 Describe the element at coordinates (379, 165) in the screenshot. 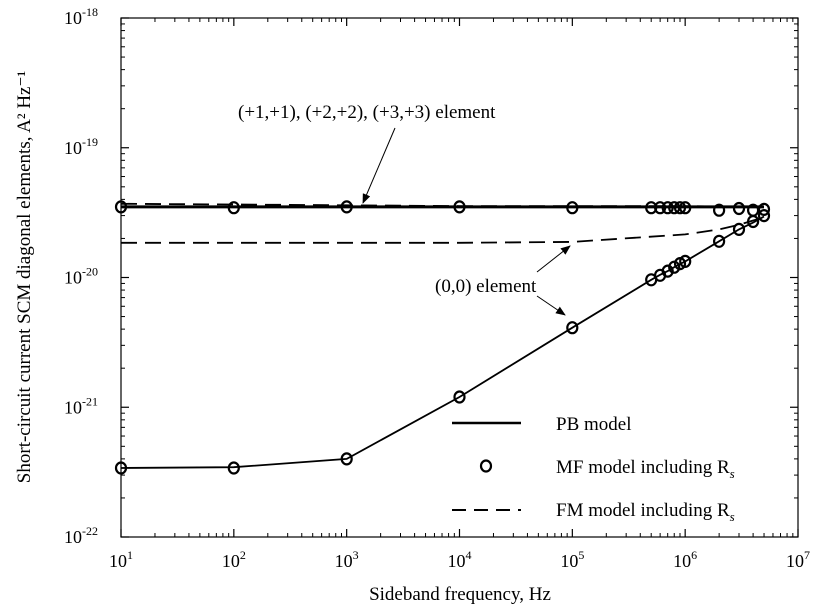

I see `annotation-diagonal-arrow` at that location.